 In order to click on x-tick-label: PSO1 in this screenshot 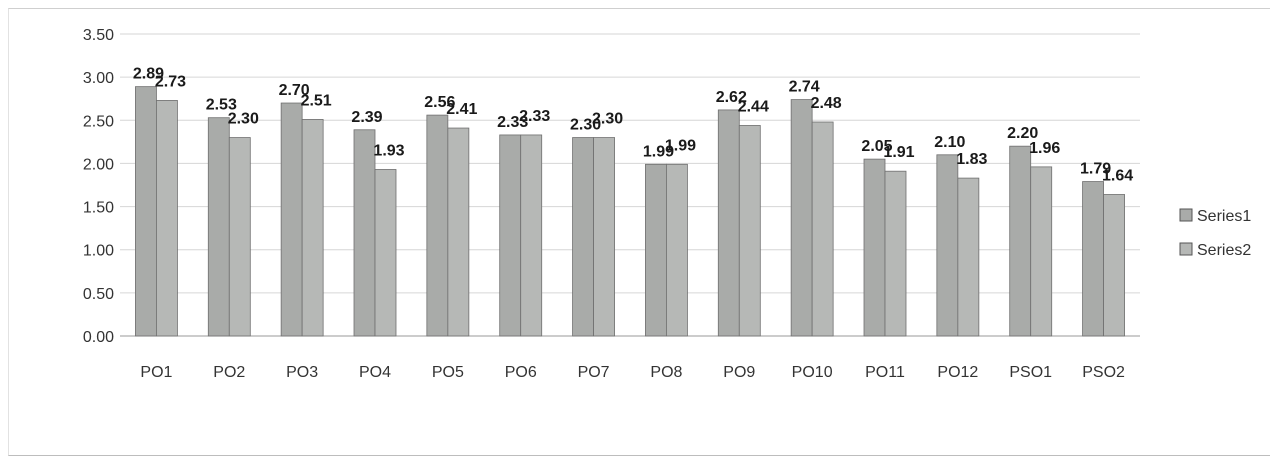, I will do `click(1030, 372)`.